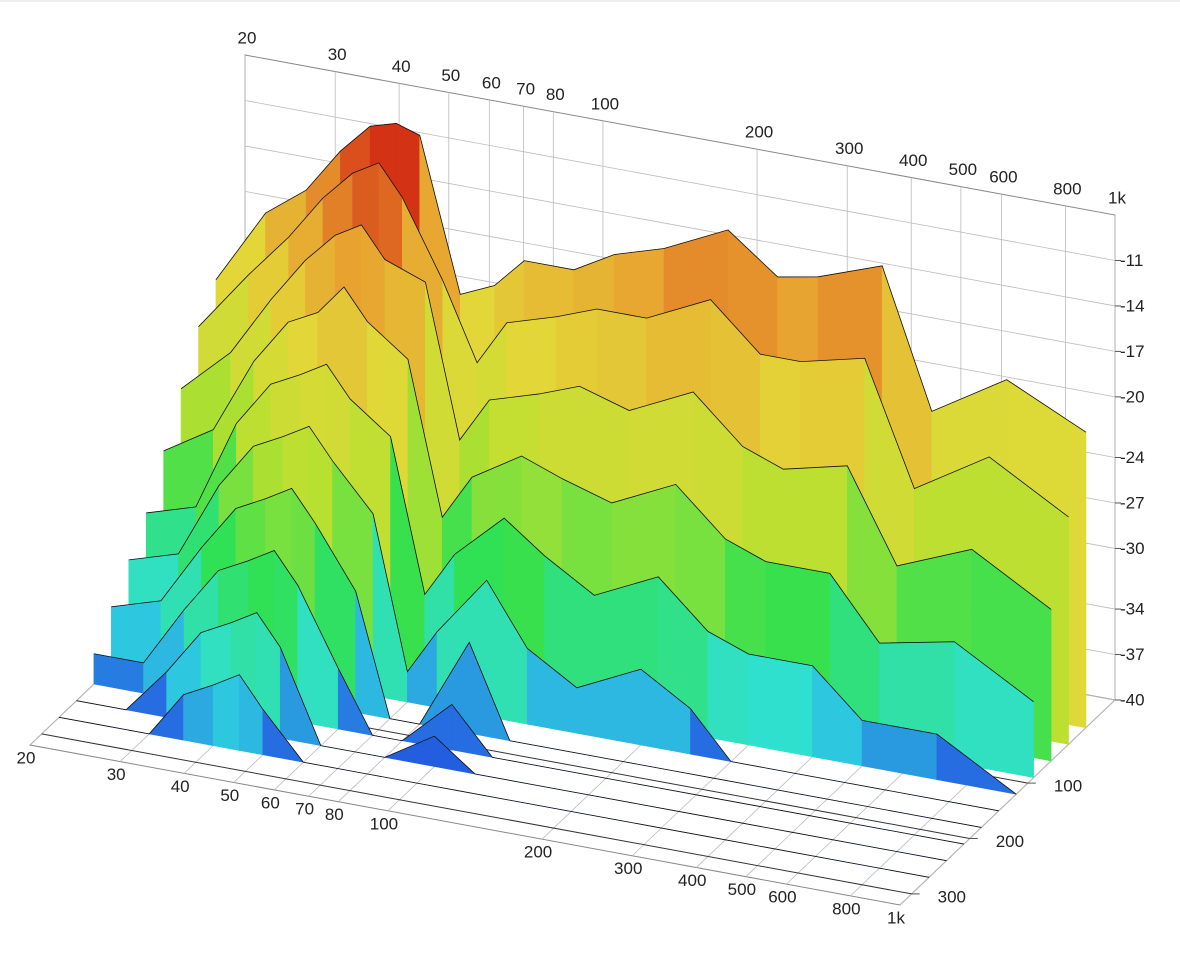 The width and height of the screenshot is (1180, 960). What do you see at coordinates (1132, 654) in the screenshot?
I see `z-tick-label: -37` at bounding box center [1132, 654].